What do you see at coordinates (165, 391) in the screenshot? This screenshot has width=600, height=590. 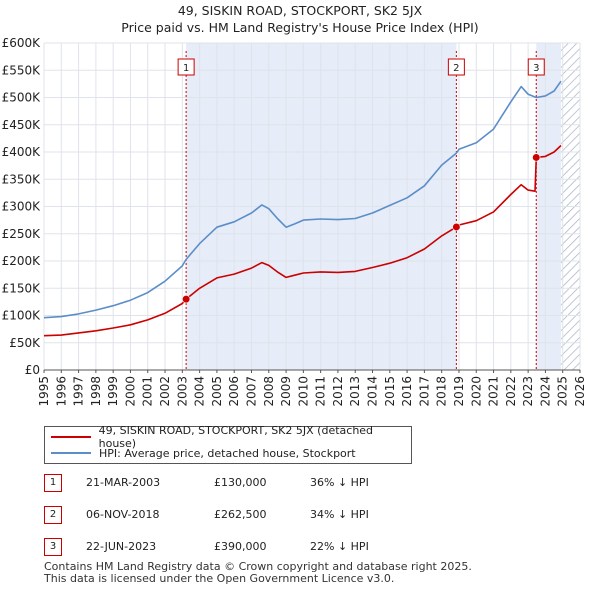 I see `x-tick-label: 2002` at bounding box center [165, 391].